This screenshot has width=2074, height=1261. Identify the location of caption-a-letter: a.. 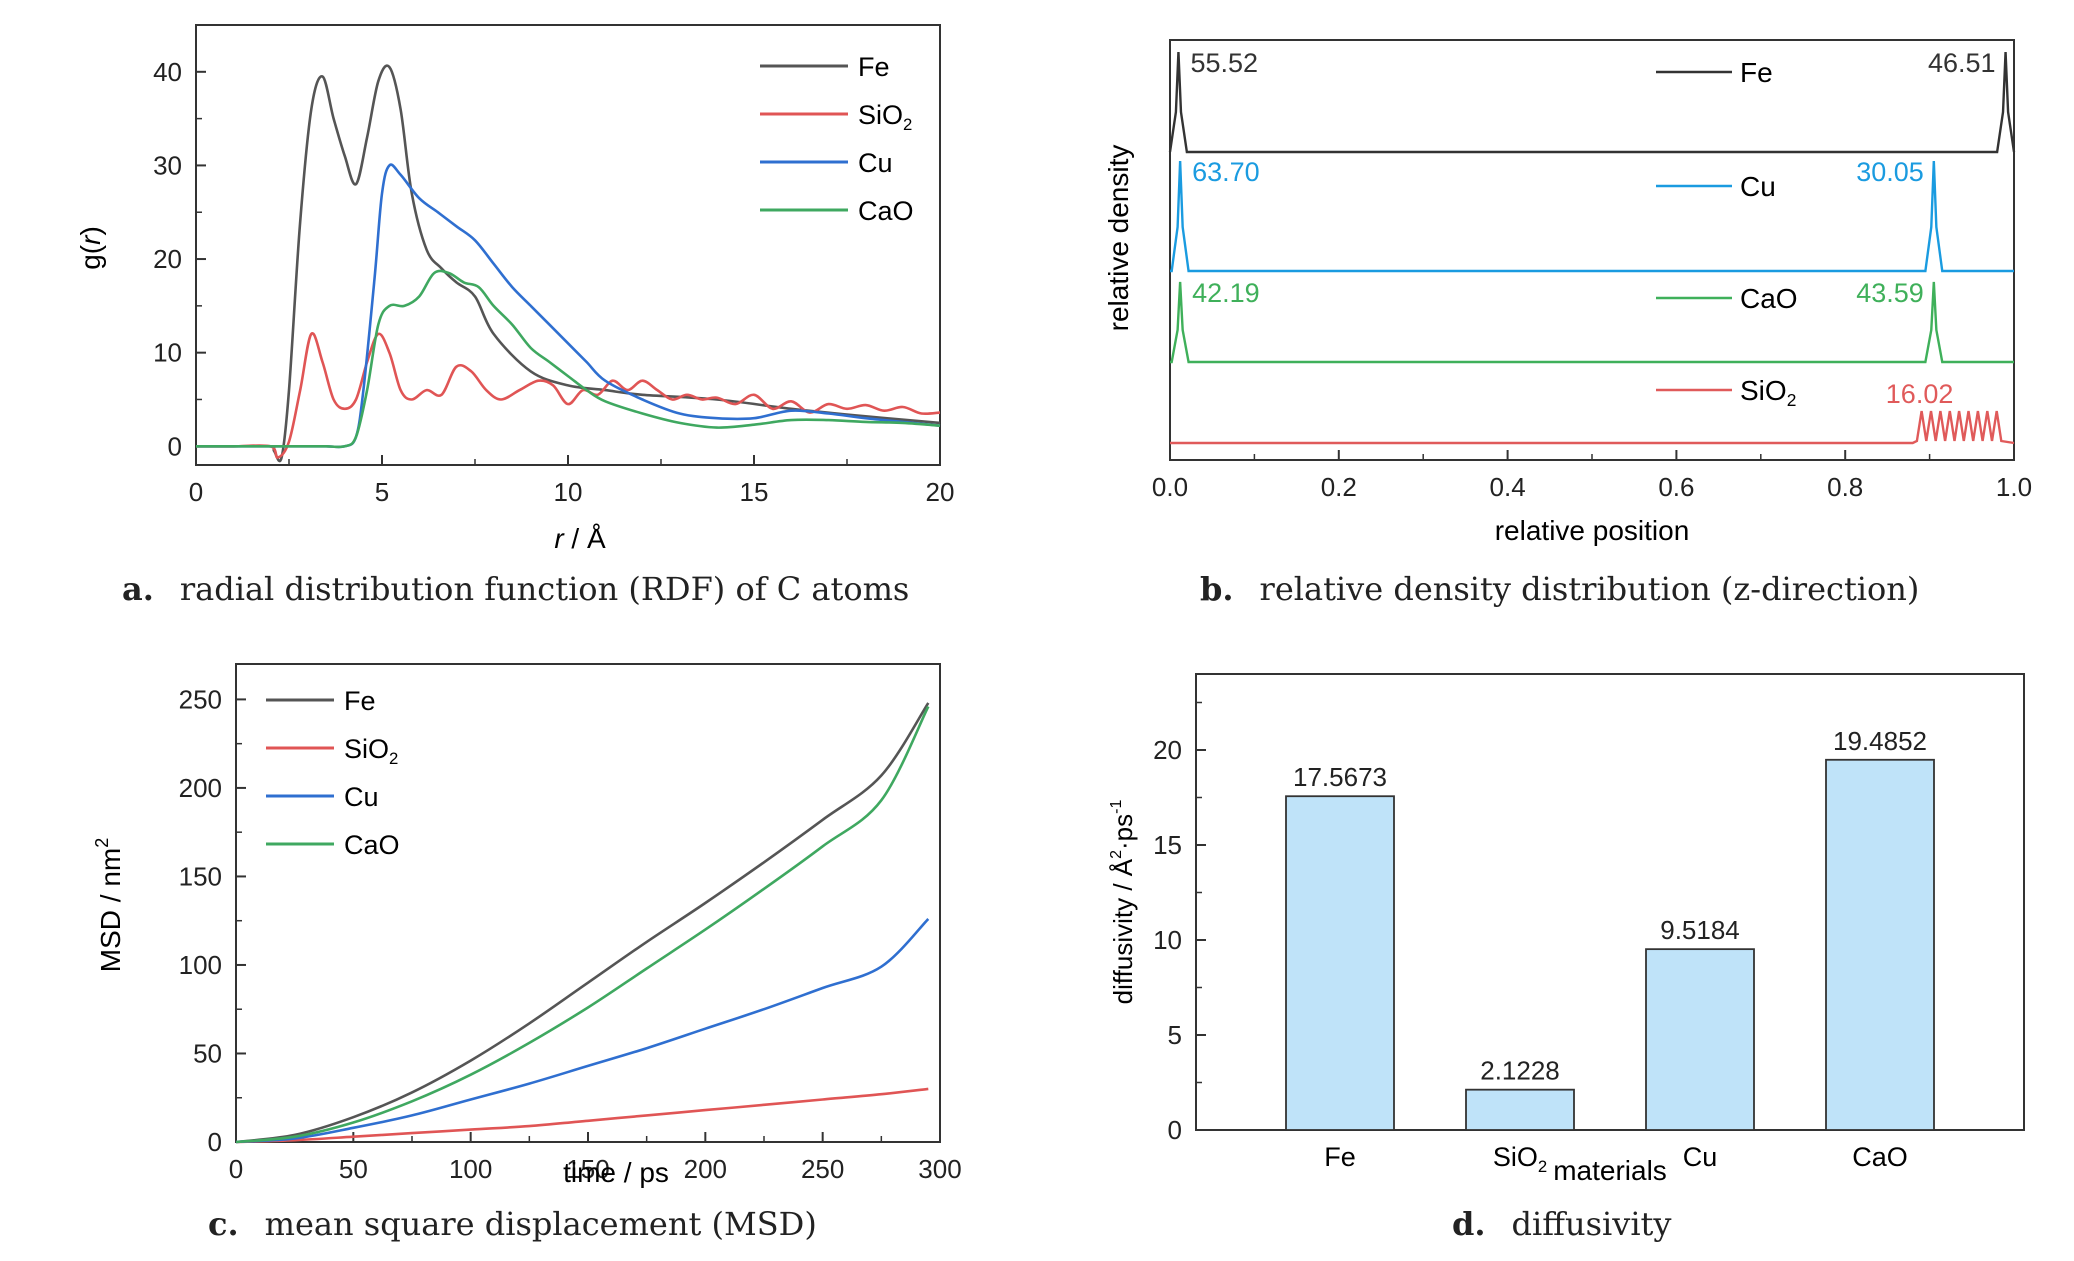
(138, 589).